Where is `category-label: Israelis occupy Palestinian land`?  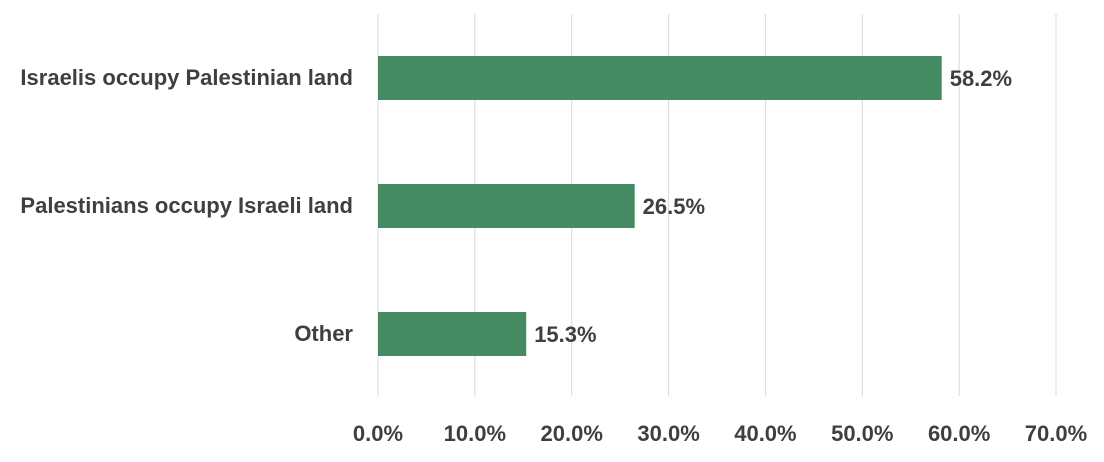
category-label: Israelis occupy Palestinian land is located at coordinates (186, 77).